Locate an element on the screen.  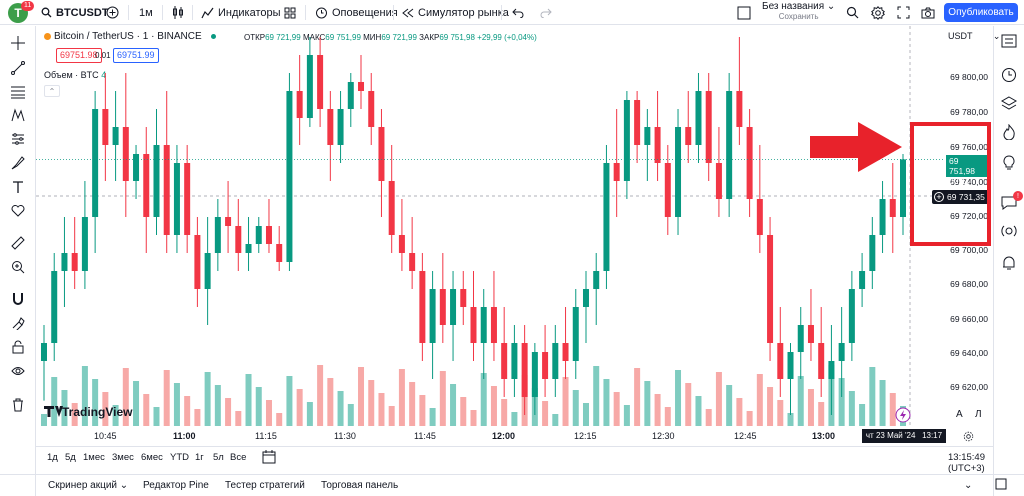
add-alert-icon: + is located at coordinates (939, 197).